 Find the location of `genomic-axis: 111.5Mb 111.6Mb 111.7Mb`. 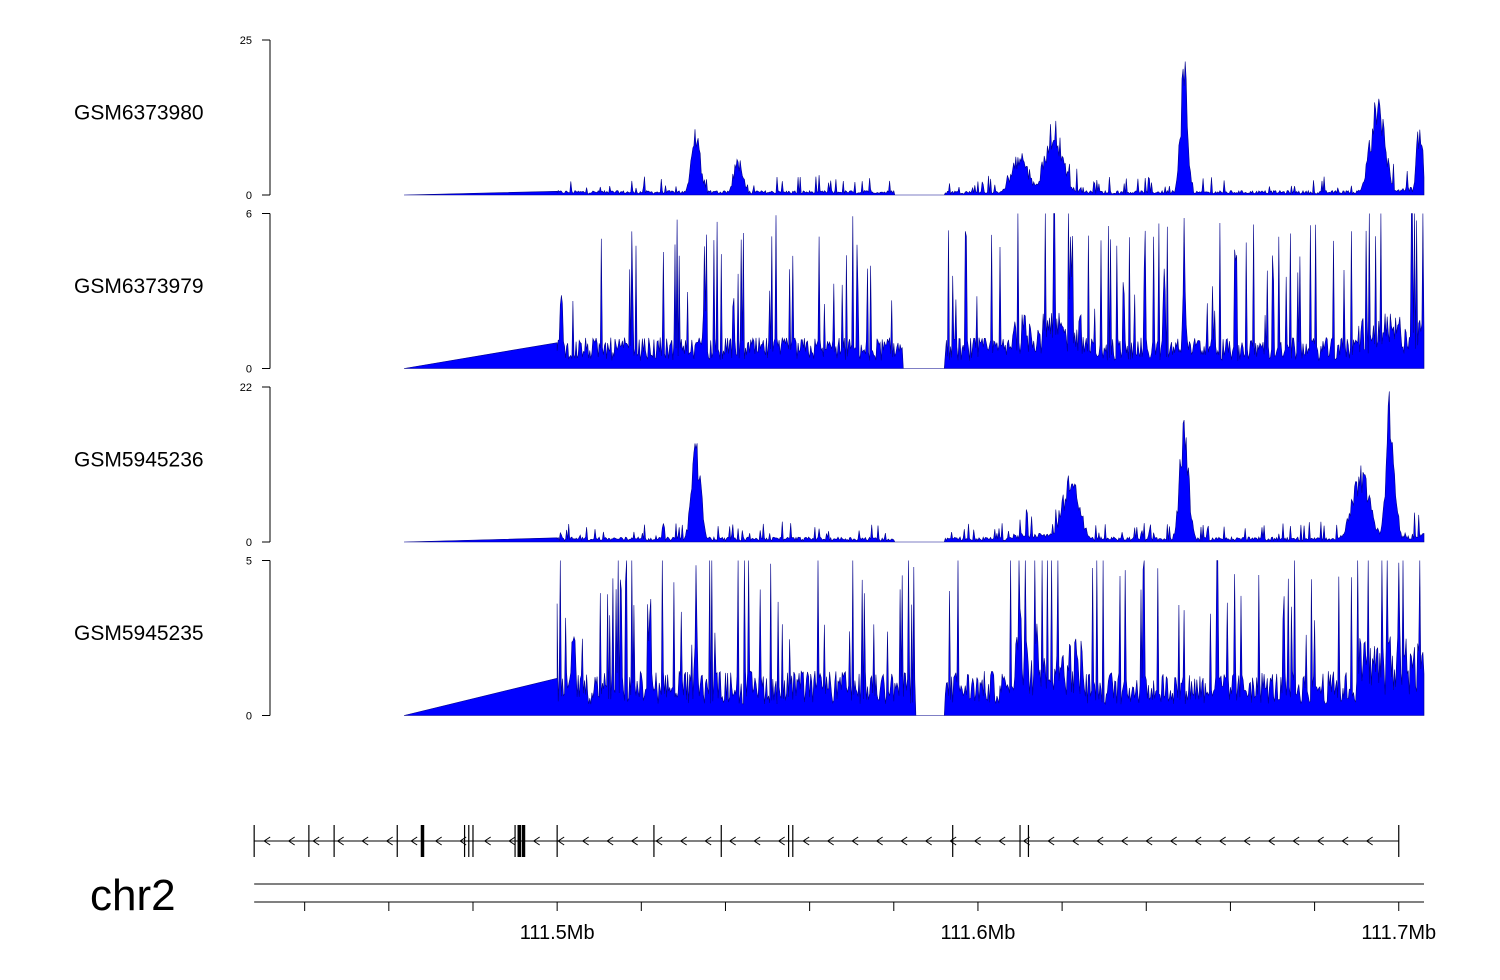

genomic-axis: 111.5Mb 111.6Mb 111.7Mb is located at coordinates (870, 923).